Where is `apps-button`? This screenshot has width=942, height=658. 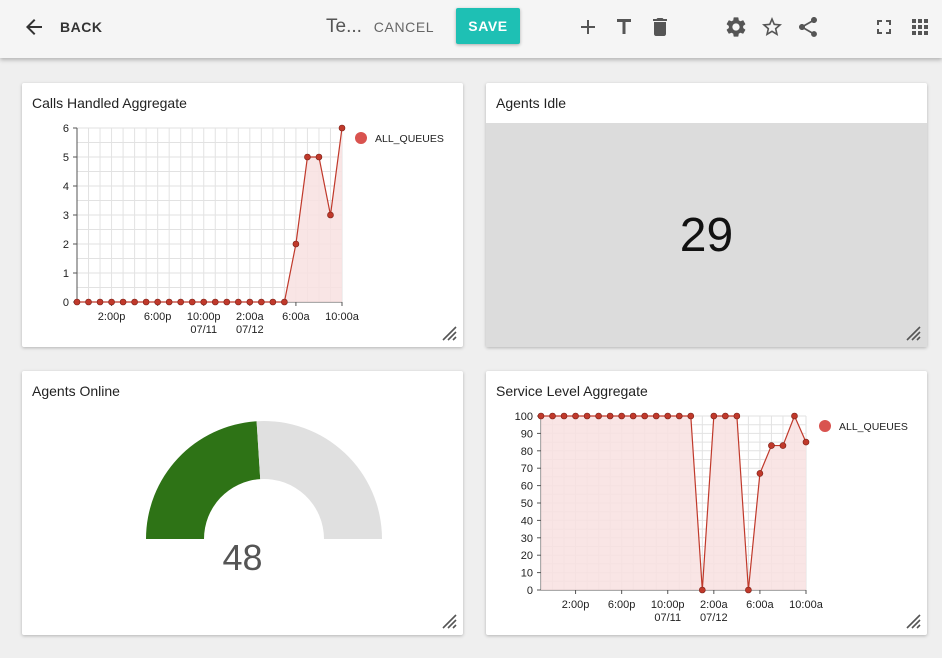 apps-button is located at coordinates (920, 27).